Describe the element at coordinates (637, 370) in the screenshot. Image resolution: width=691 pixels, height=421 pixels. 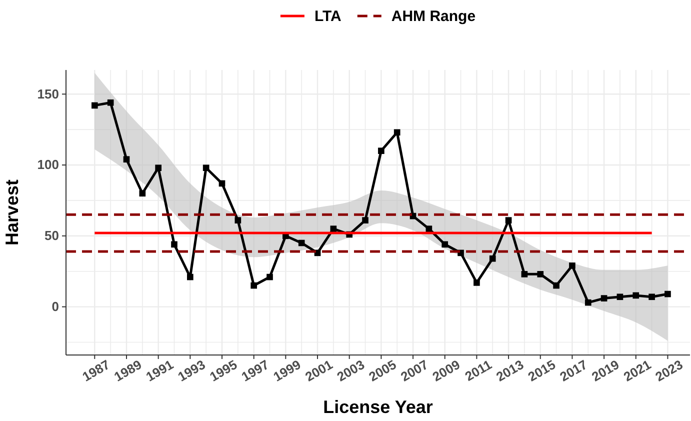
I see `x-tick-label: 2021` at that location.